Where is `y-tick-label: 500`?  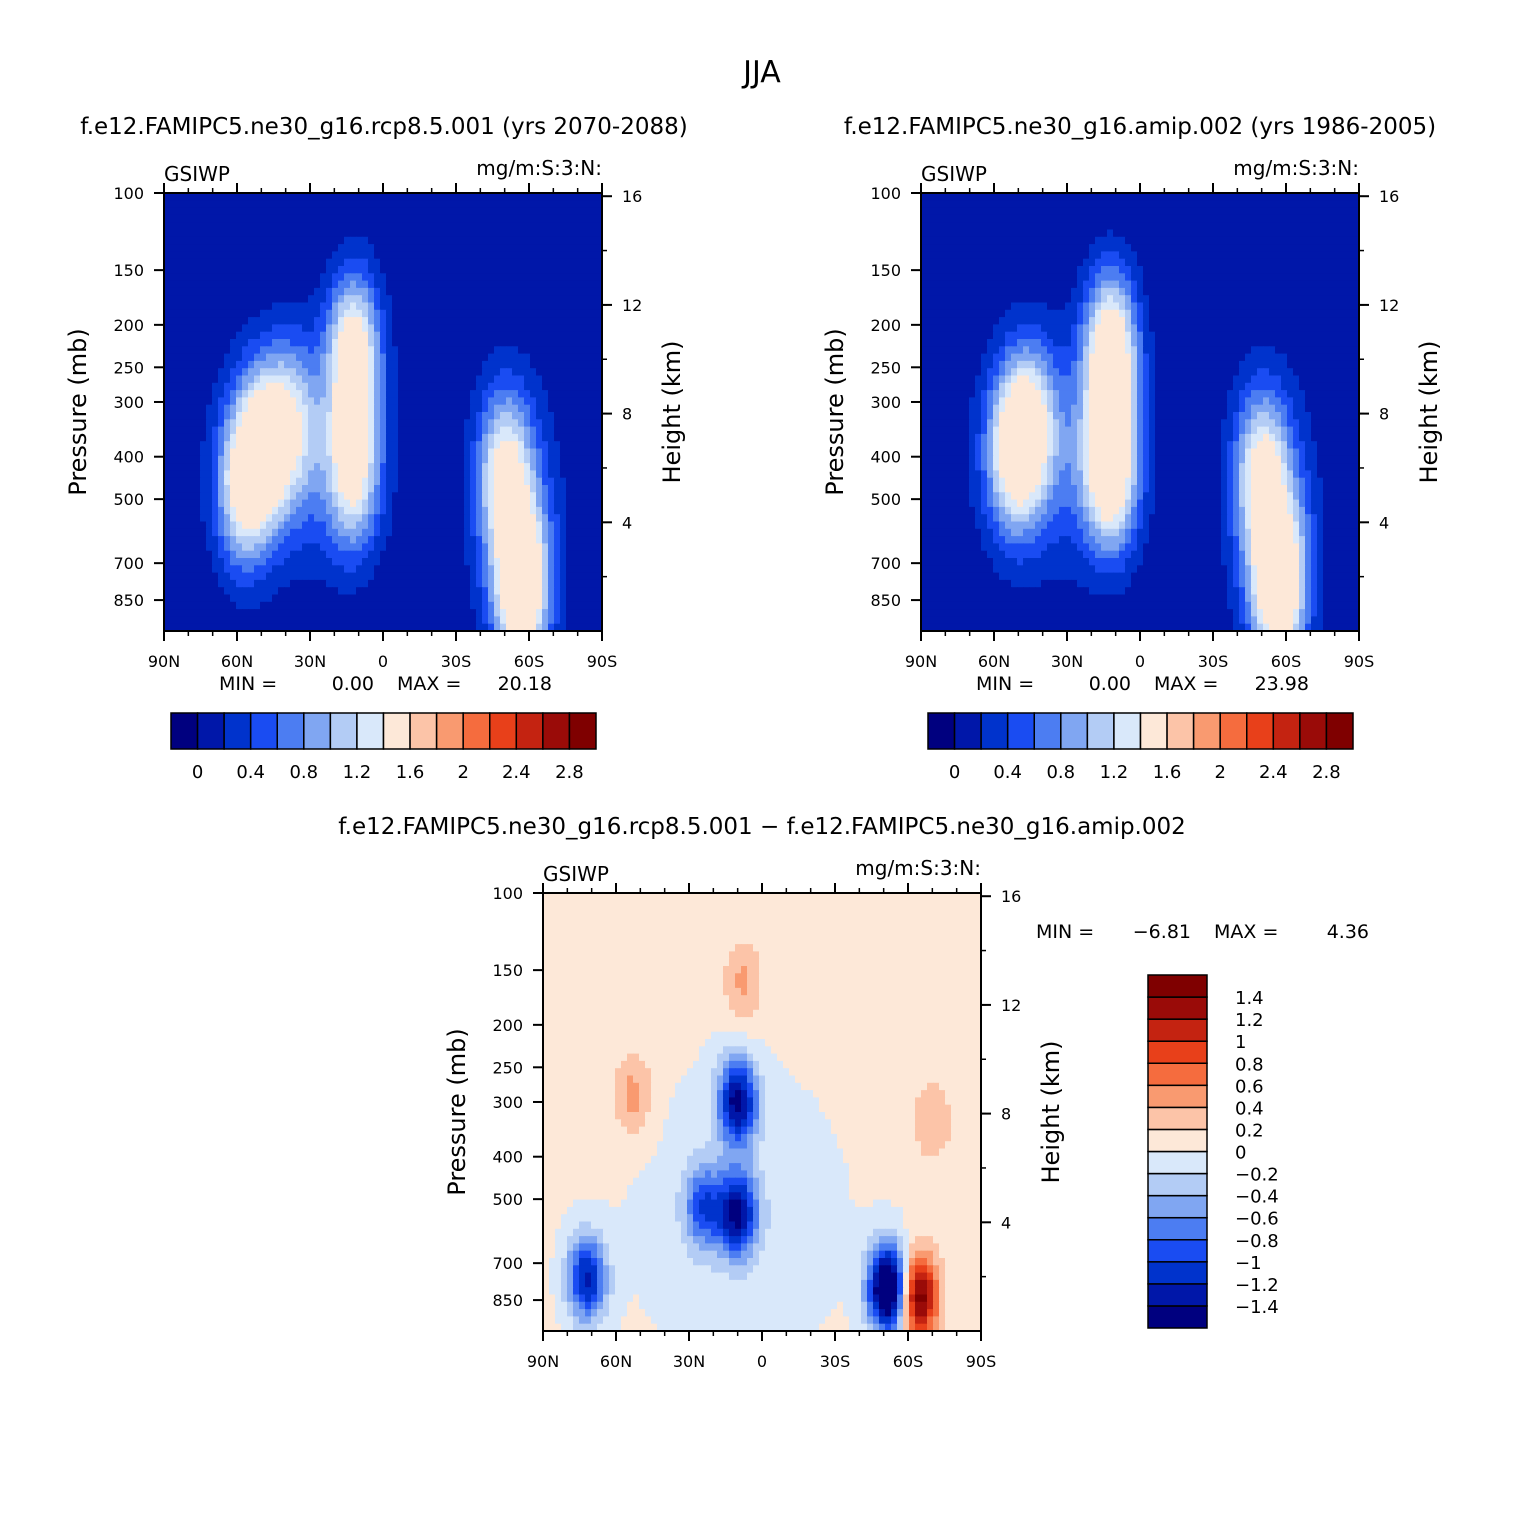 y-tick-label: 500 is located at coordinates (128, 499).